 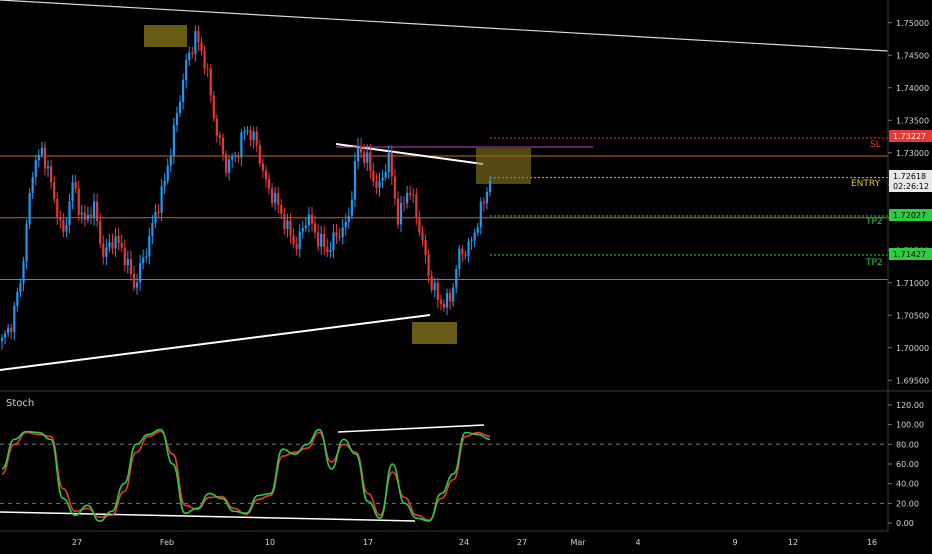 I want to click on level-labels: SL ENTRY TP2 TP2, so click(x=867, y=204).